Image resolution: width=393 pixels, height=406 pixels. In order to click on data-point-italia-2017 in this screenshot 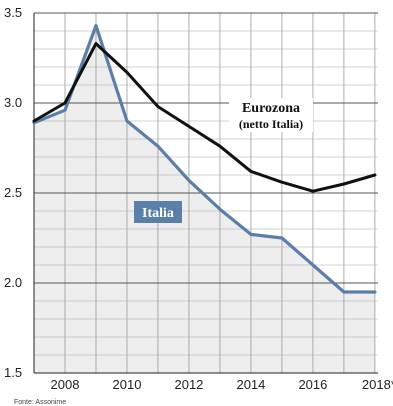, I will do `click(344, 292)`.